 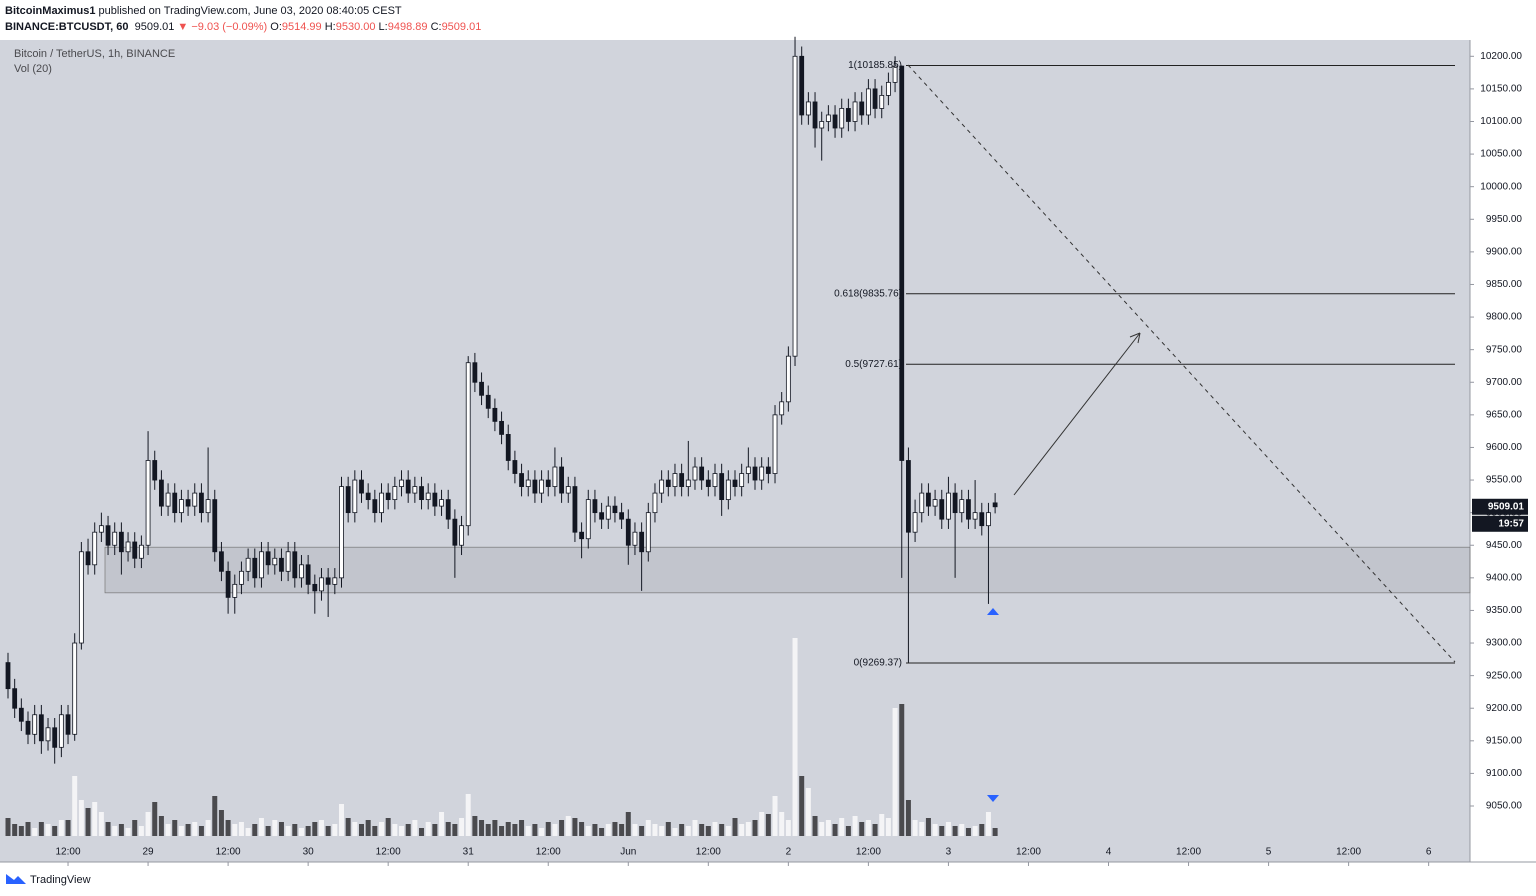 What do you see at coordinates (1504, 675) in the screenshot?
I see `y-tick-label: 9250.00` at bounding box center [1504, 675].